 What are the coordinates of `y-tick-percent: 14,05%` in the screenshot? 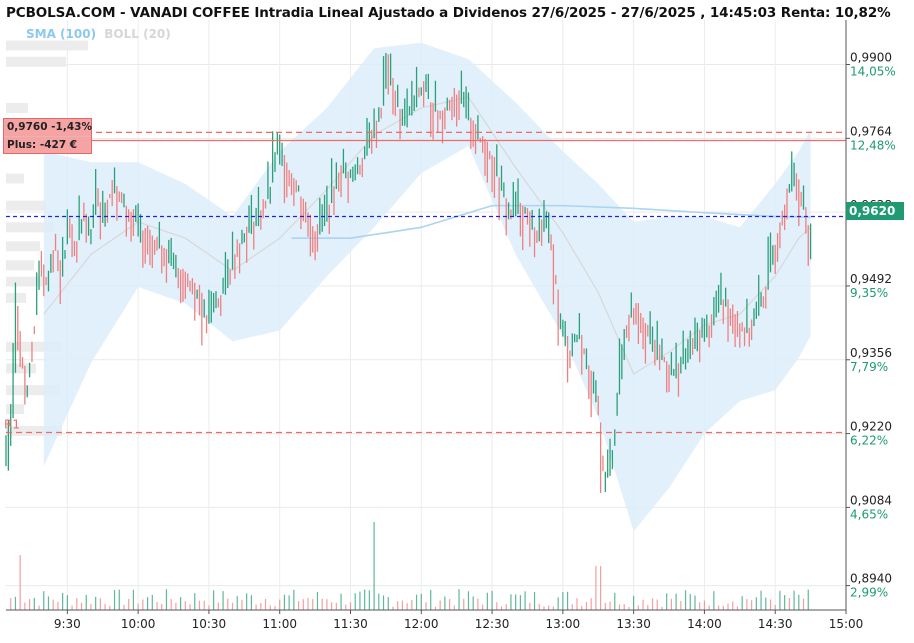 It's located at (873, 72).